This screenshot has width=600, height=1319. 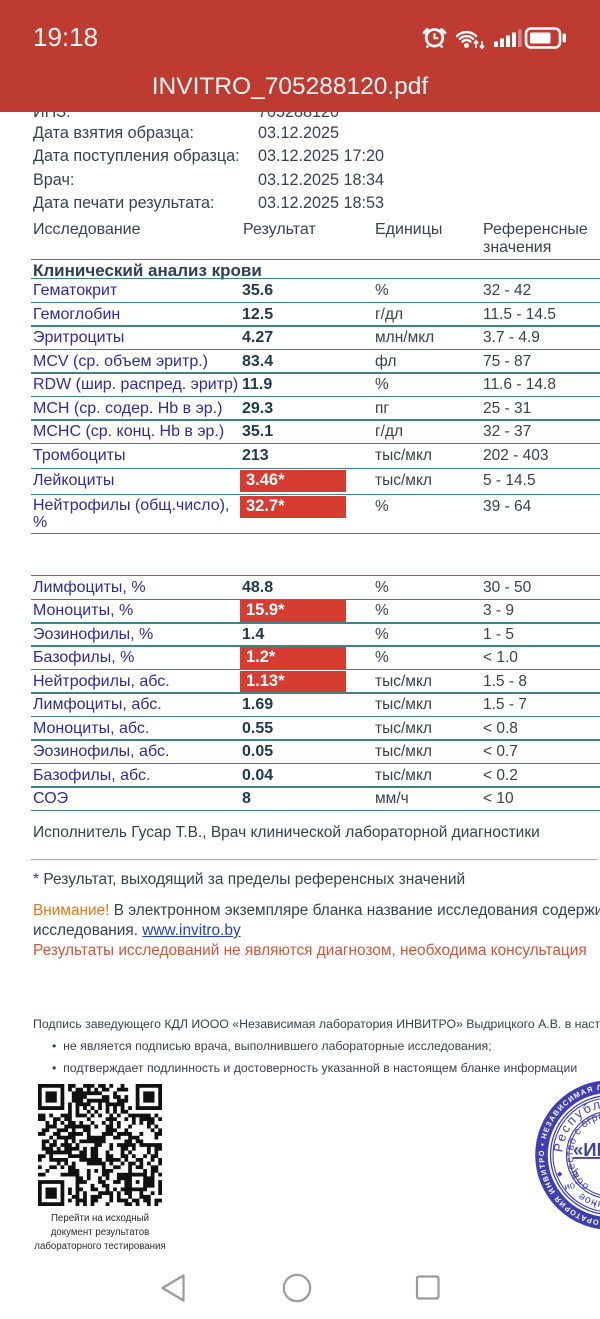 I want to click on svg-text: ио, so click(x=569, y=1186).